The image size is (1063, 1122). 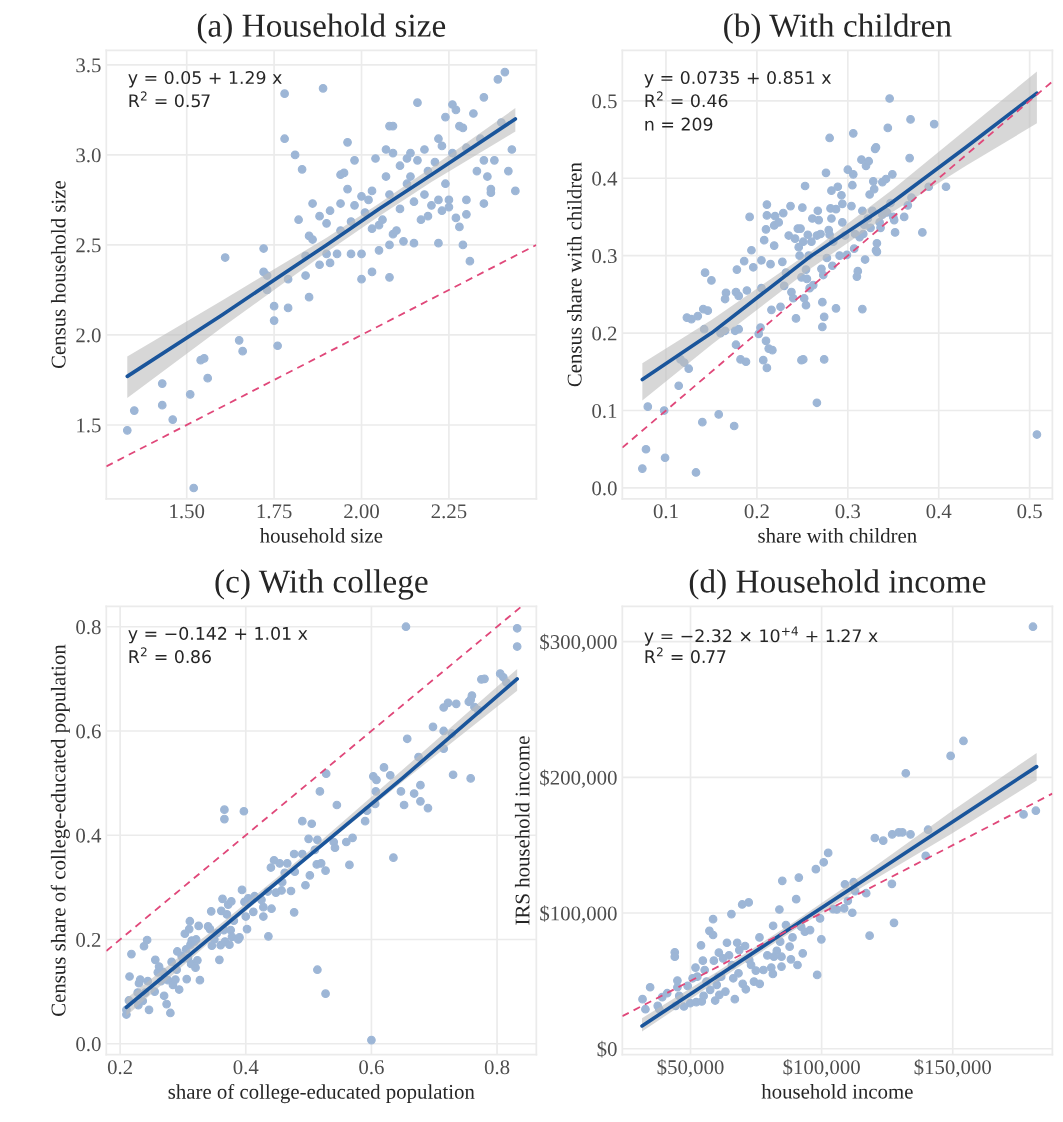 I want to click on y-axis-title: Census share of college-educated population, so click(x=60, y=830).